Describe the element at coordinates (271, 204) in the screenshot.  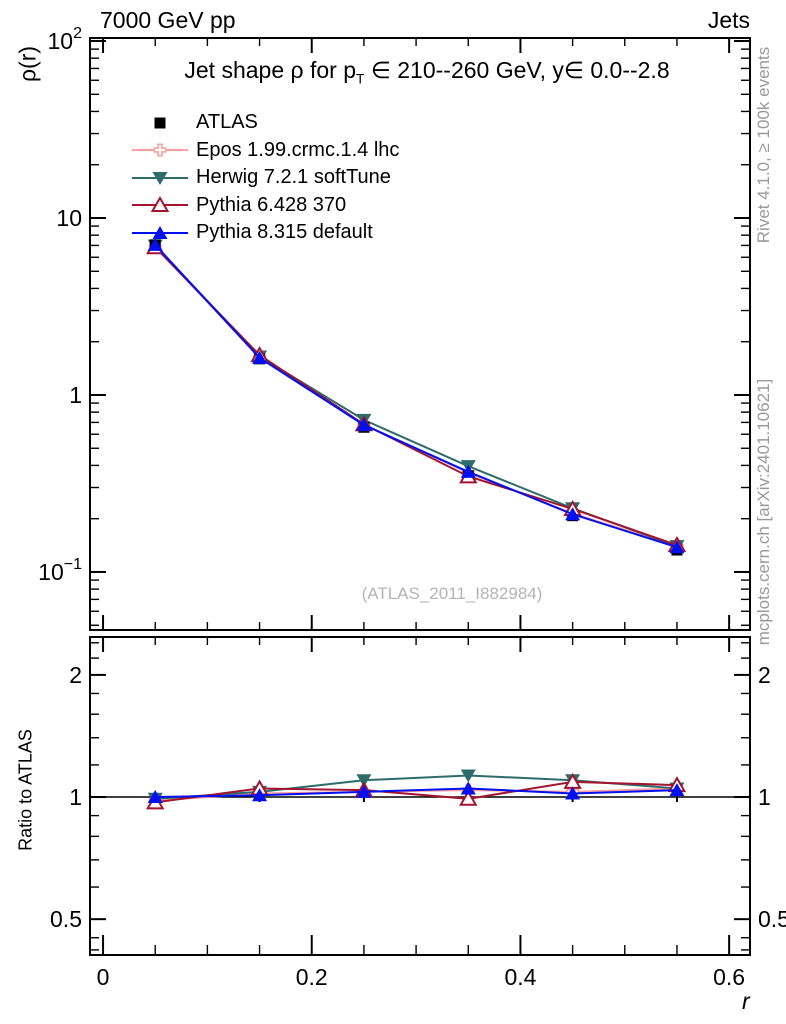
I see `legend-label-pythia6: Pythia 6.428 370` at that location.